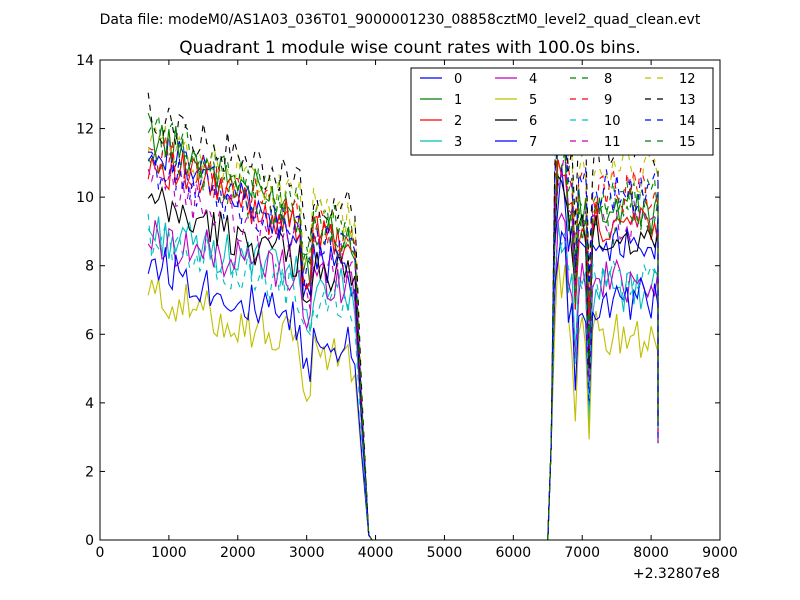 Image resolution: width=800 pixels, height=600 pixels. What do you see at coordinates (533, 121) in the screenshot?
I see `legend-label-6: 6` at bounding box center [533, 121].